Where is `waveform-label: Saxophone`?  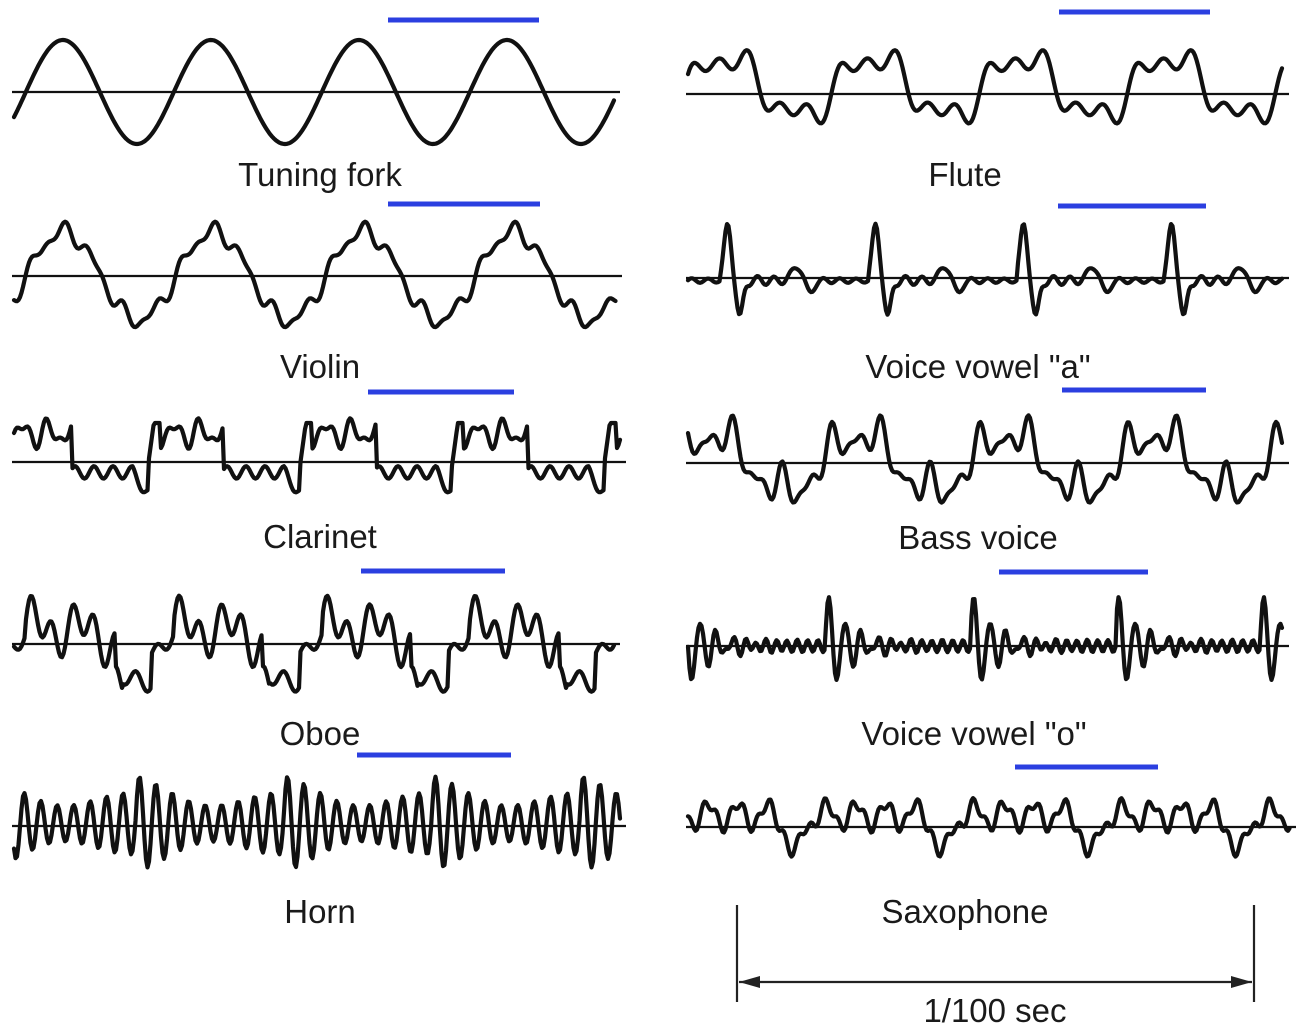
waveform-label: Saxophone is located at coordinates (965, 911).